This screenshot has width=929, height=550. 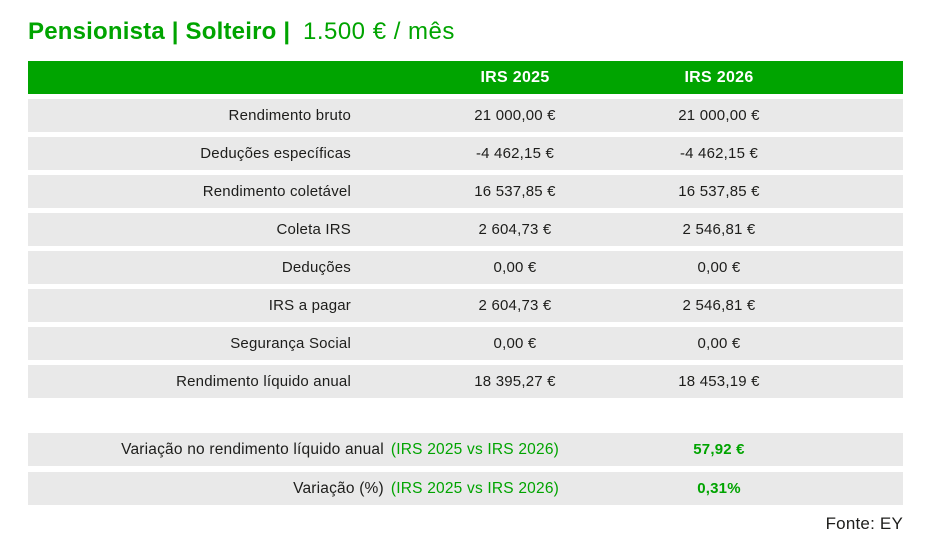 I want to click on row-label: Deduções específicas, so click(x=275, y=153).